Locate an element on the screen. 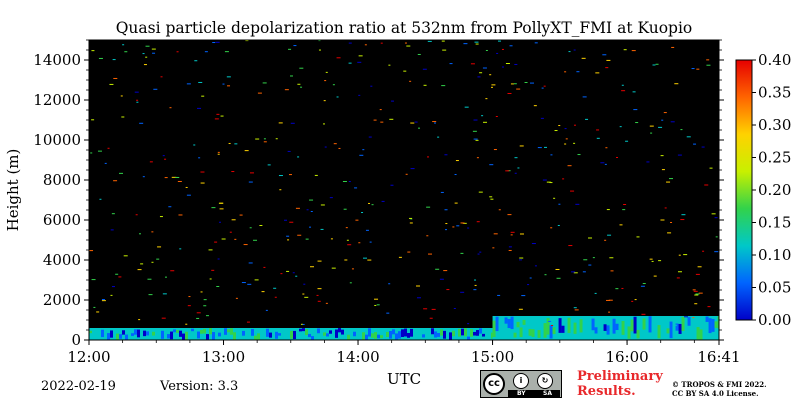  colorbar-tick-label: 0.00 is located at coordinates (774, 320).